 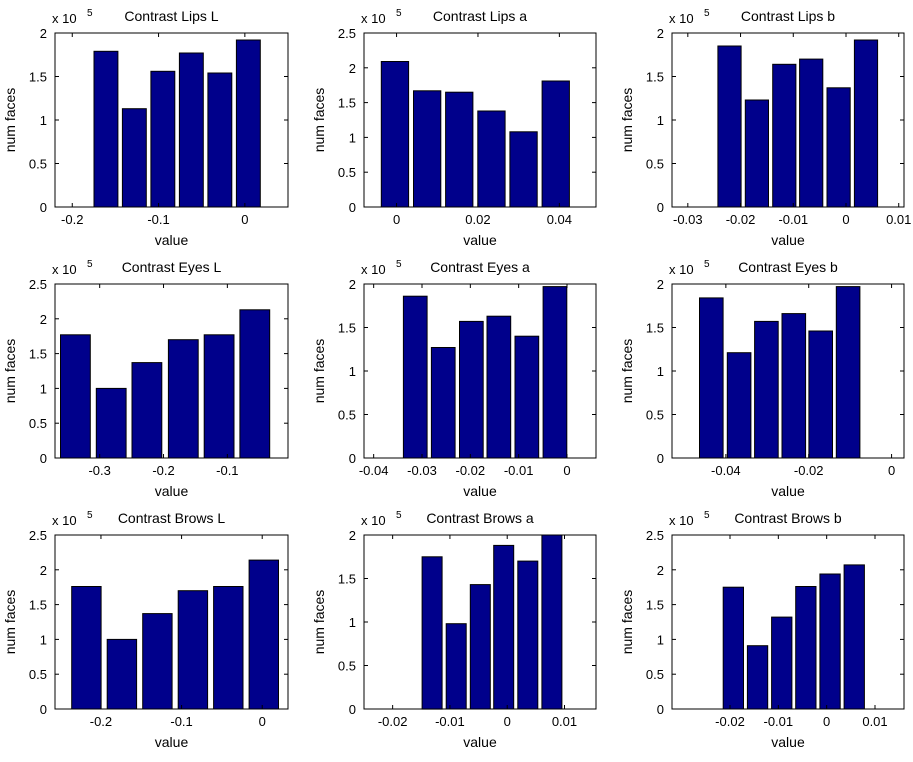 I want to click on x-tick-label: -0.3, so click(x=99, y=470).